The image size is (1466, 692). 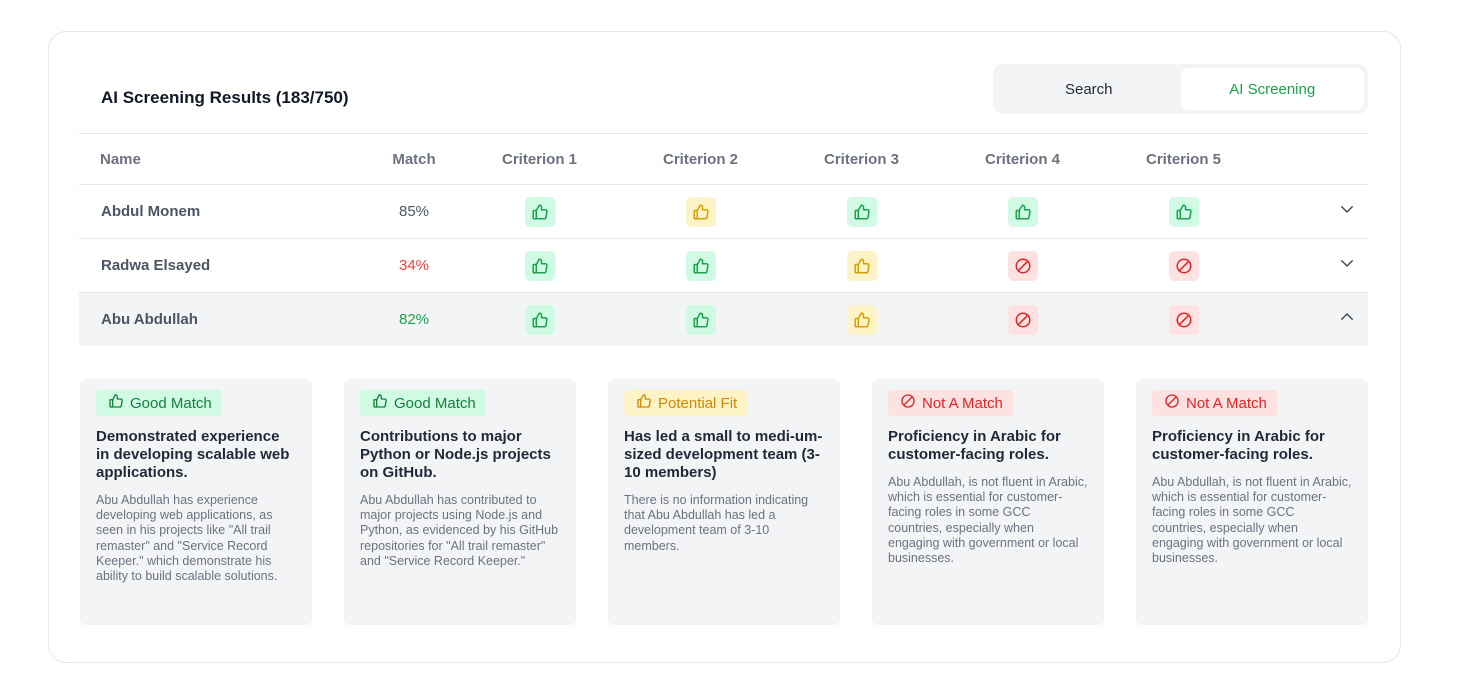 I want to click on page-title: AI Screening Results (183/750), so click(x=225, y=97).